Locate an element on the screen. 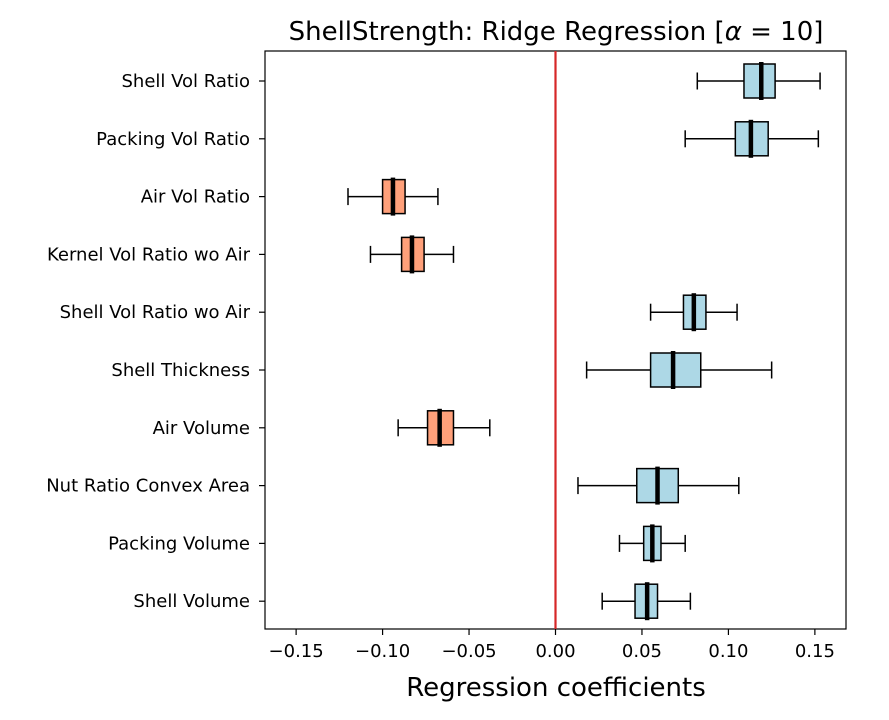 This screenshot has width=889, height=720. y-tick-label: Nut Ratio Convex Area is located at coordinates (148, 486).